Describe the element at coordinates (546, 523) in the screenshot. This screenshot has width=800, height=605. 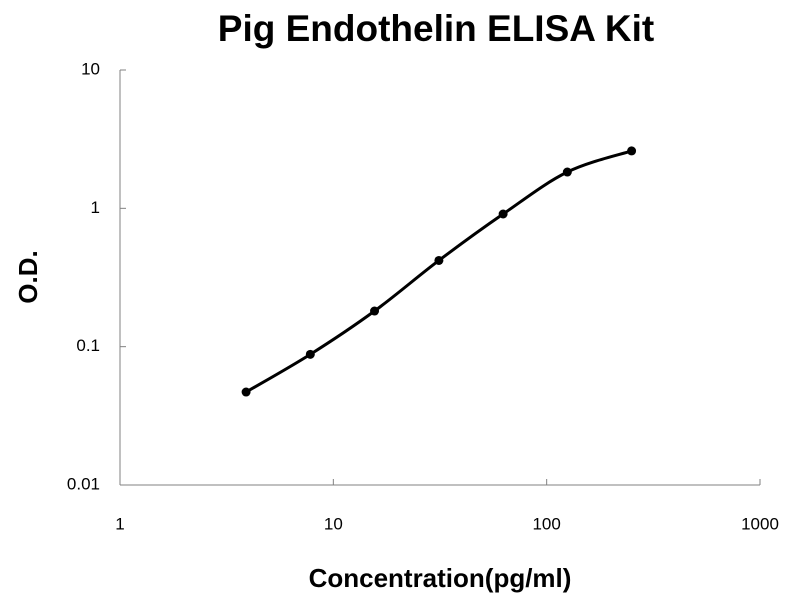
I see `x-tick-label: 100` at that location.